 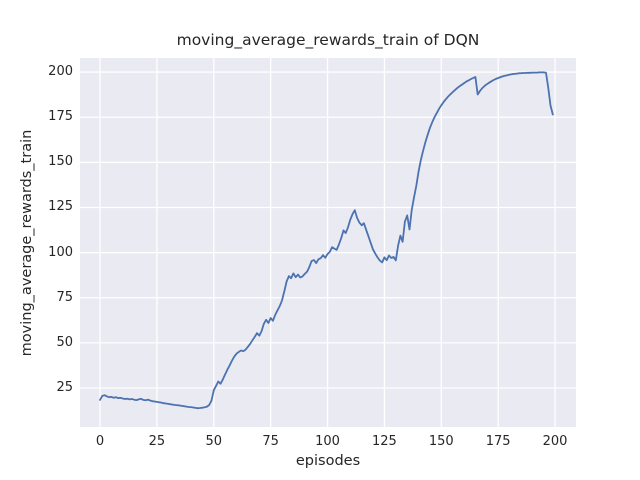 I want to click on y-tick-label: 50, so click(x=64, y=342).